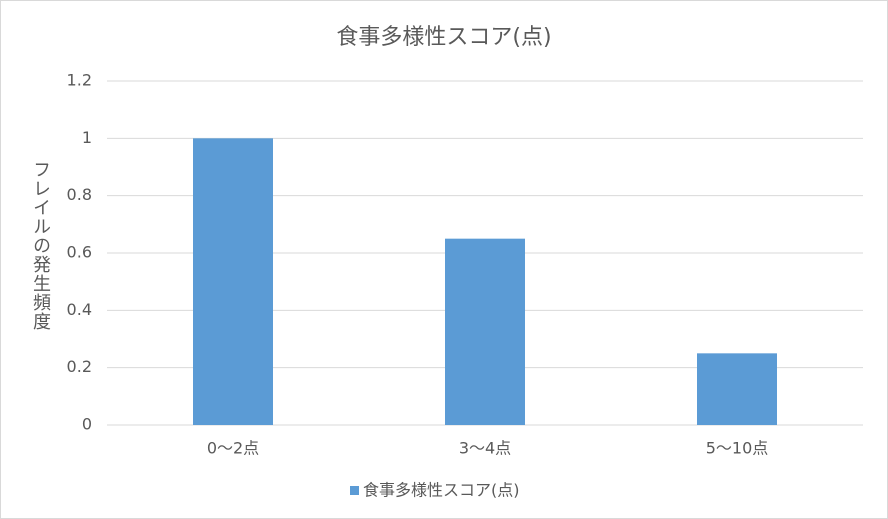 This screenshot has height=519, width=888. I want to click on y-tick-label: 1, so click(87, 137).